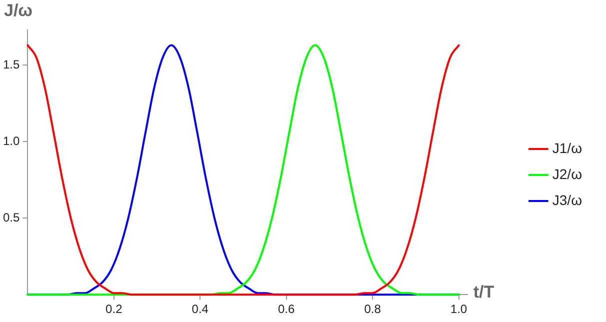  I want to click on x-axis-title: t/T, so click(484, 292).